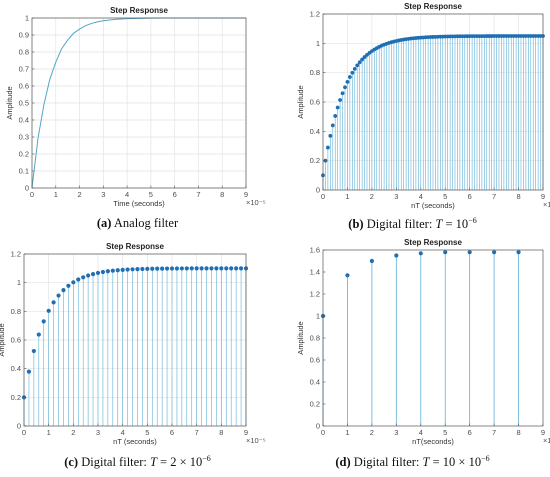 Image resolution: width=550 pixels, height=477 pixels. Describe the element at coordinates (139, 10) in the screenshot. I see `chart-title: Step Response` at that location.